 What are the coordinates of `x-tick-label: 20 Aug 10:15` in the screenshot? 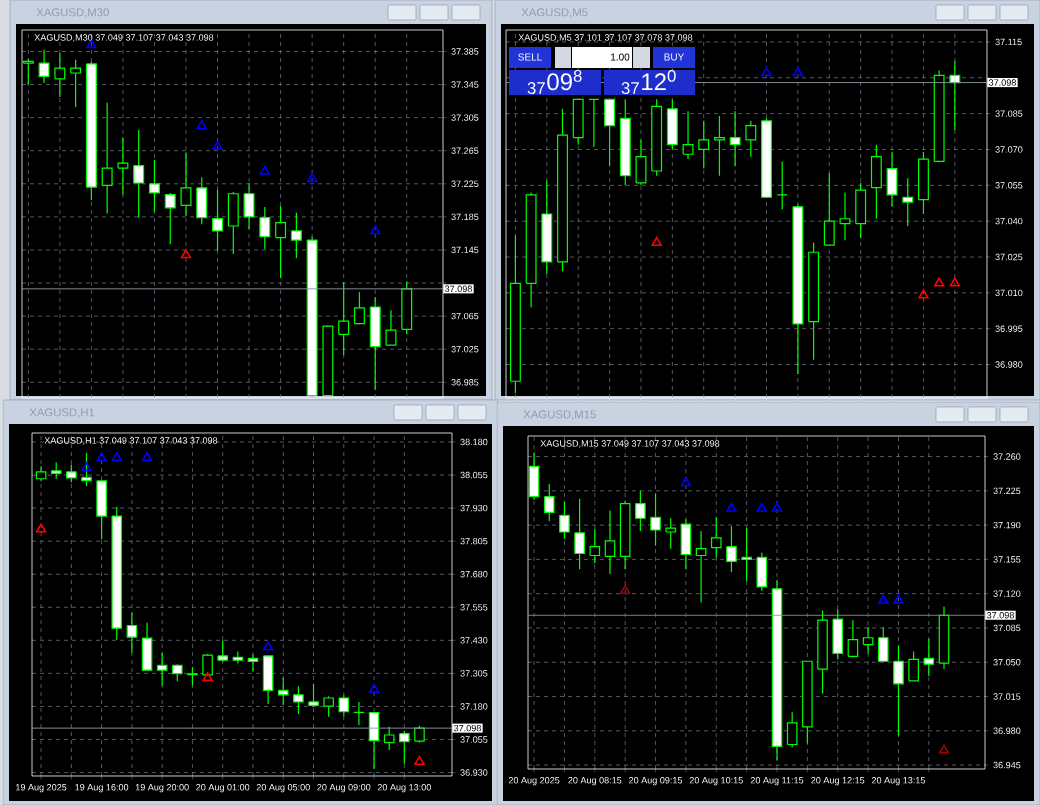 It's located at (716, 781).